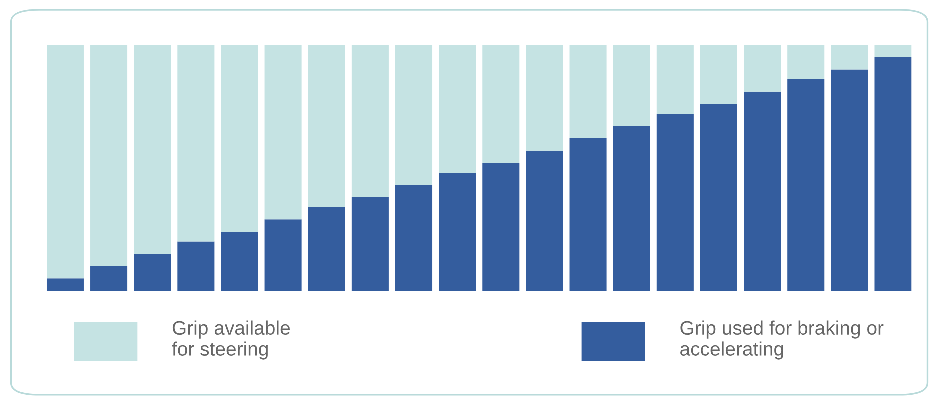  What do you see at coordinates (782, 340) in the screenshot?
I see `legend-label: Grip used for braking or accelerating` at bounding box center [782, 340].